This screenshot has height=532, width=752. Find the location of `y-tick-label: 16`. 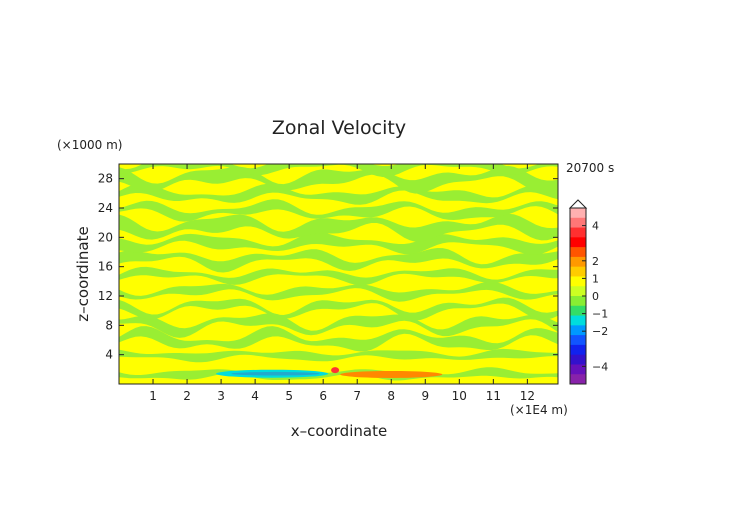

y-tick-label: 16 is located at coordinates (105, 267).